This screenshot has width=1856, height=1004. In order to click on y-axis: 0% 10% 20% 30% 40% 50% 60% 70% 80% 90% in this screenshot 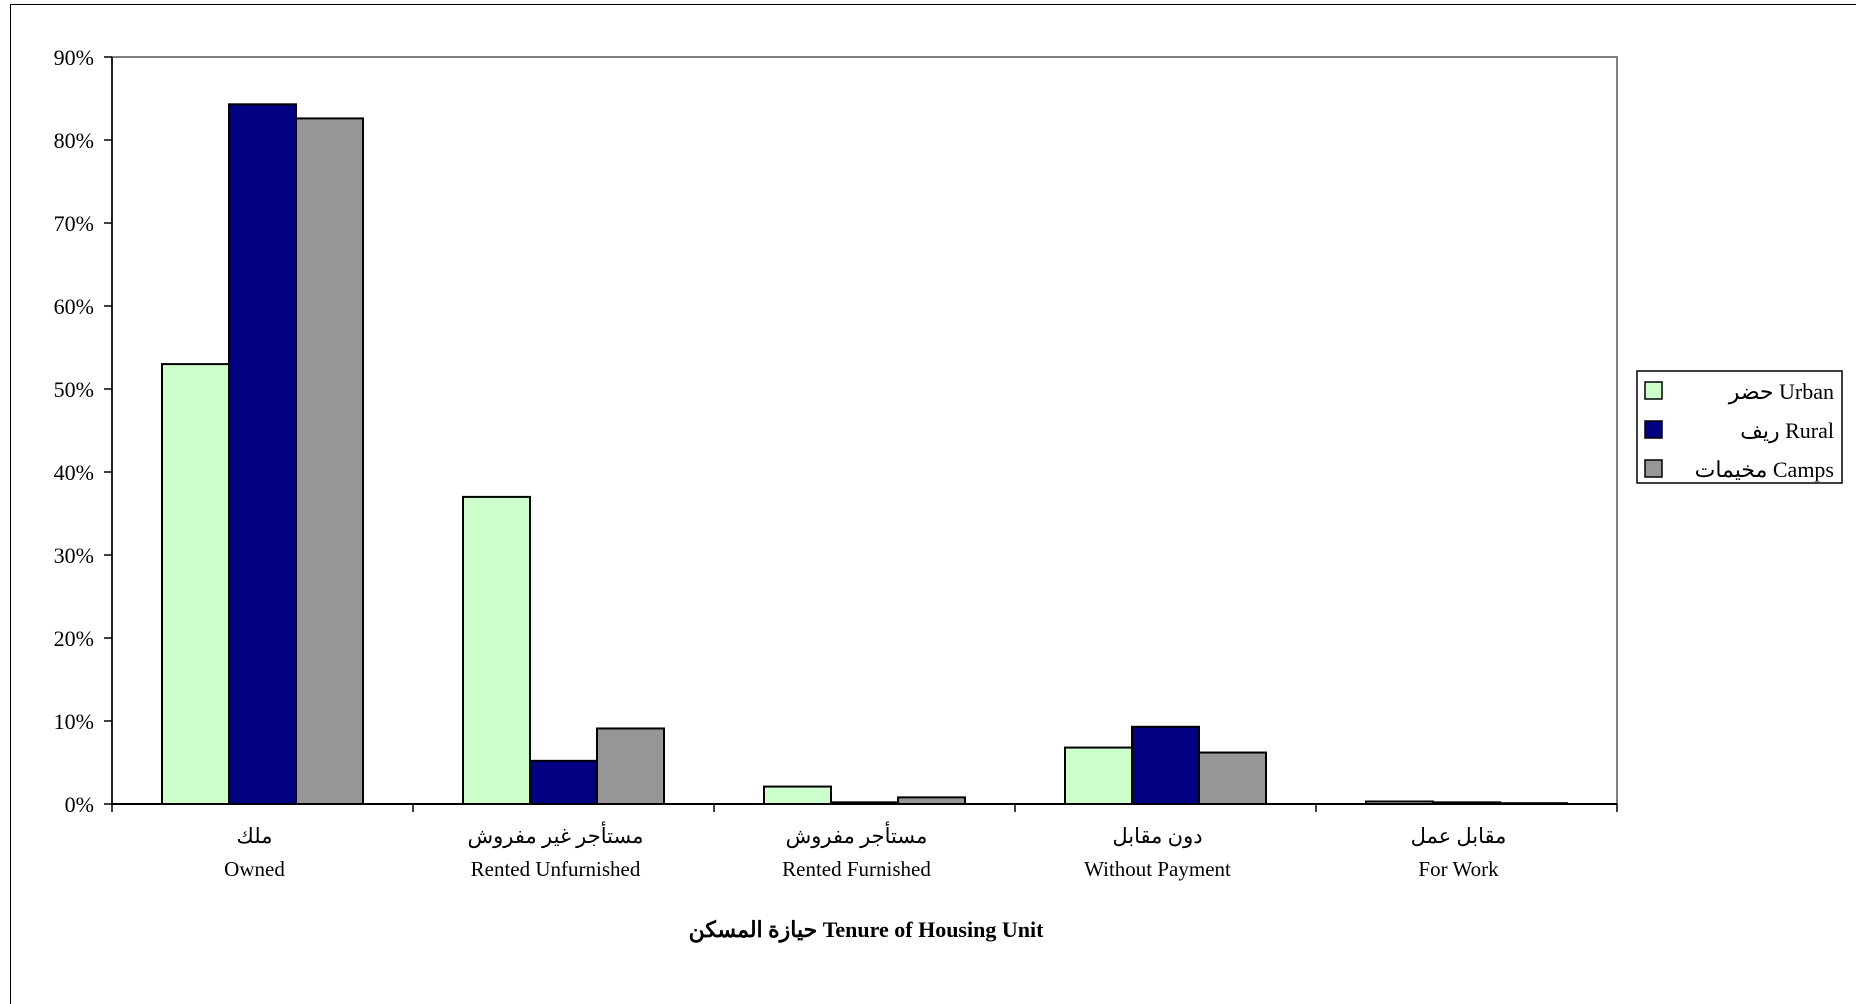, I will do `click(83, 431)`.